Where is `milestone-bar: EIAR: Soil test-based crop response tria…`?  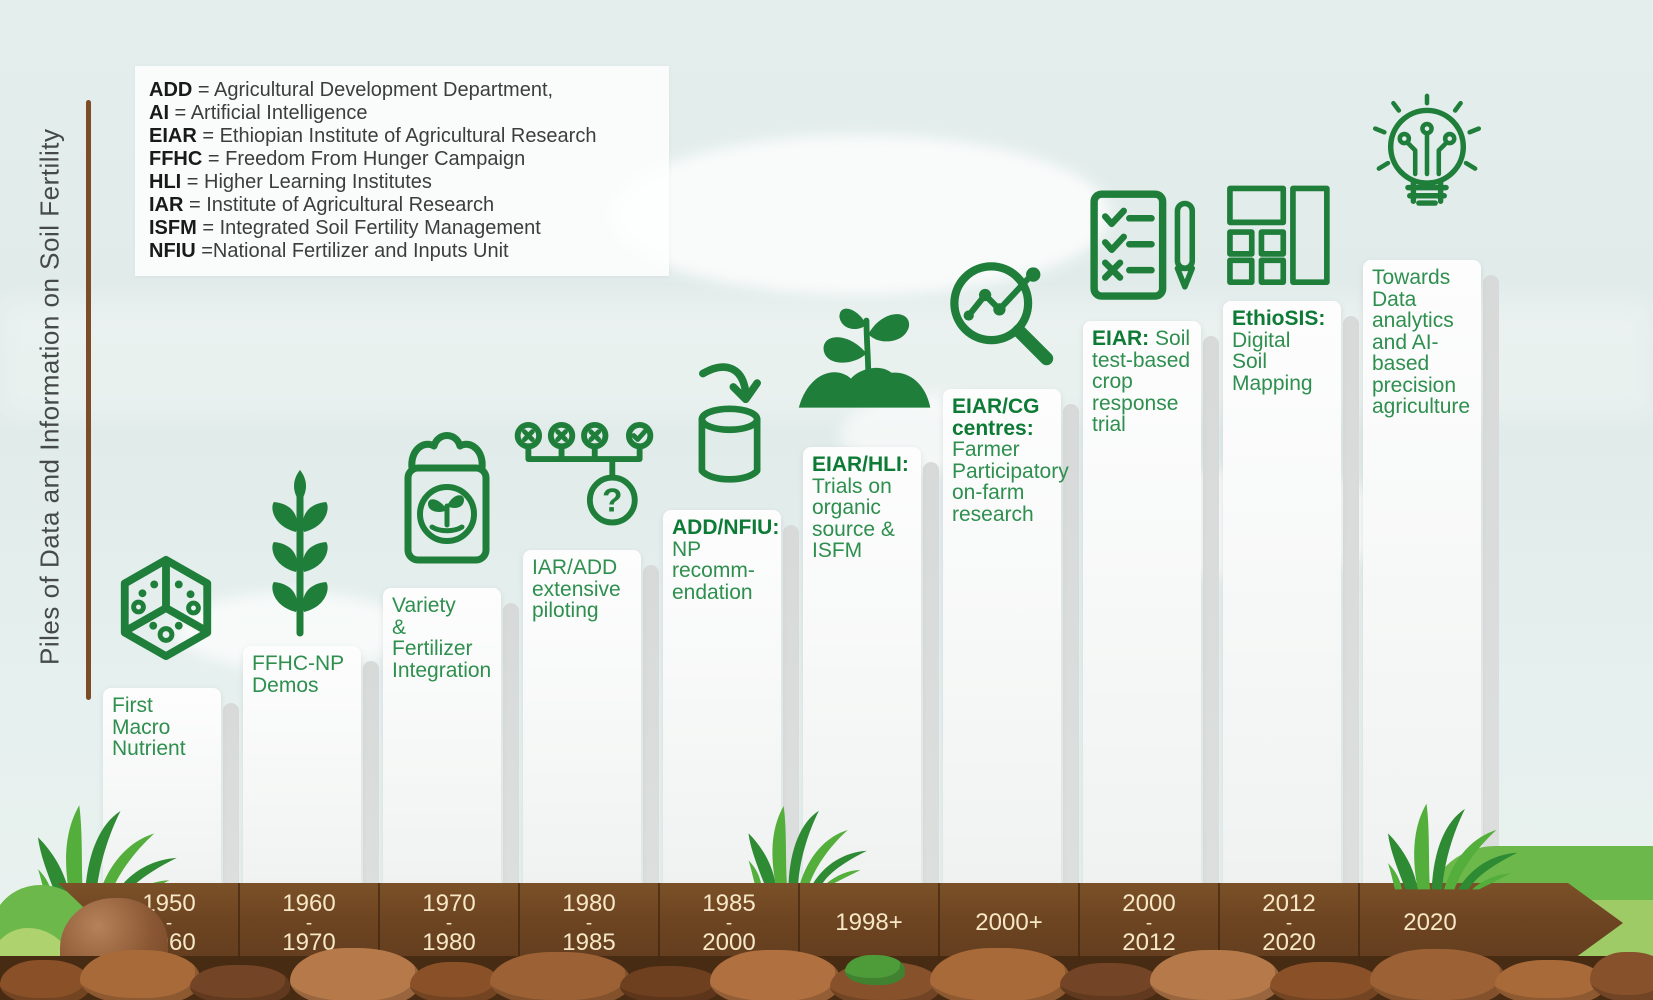
milestone-bar: EIAR: Soil test-based crop response tria… is located at coordinates (1142, 605).